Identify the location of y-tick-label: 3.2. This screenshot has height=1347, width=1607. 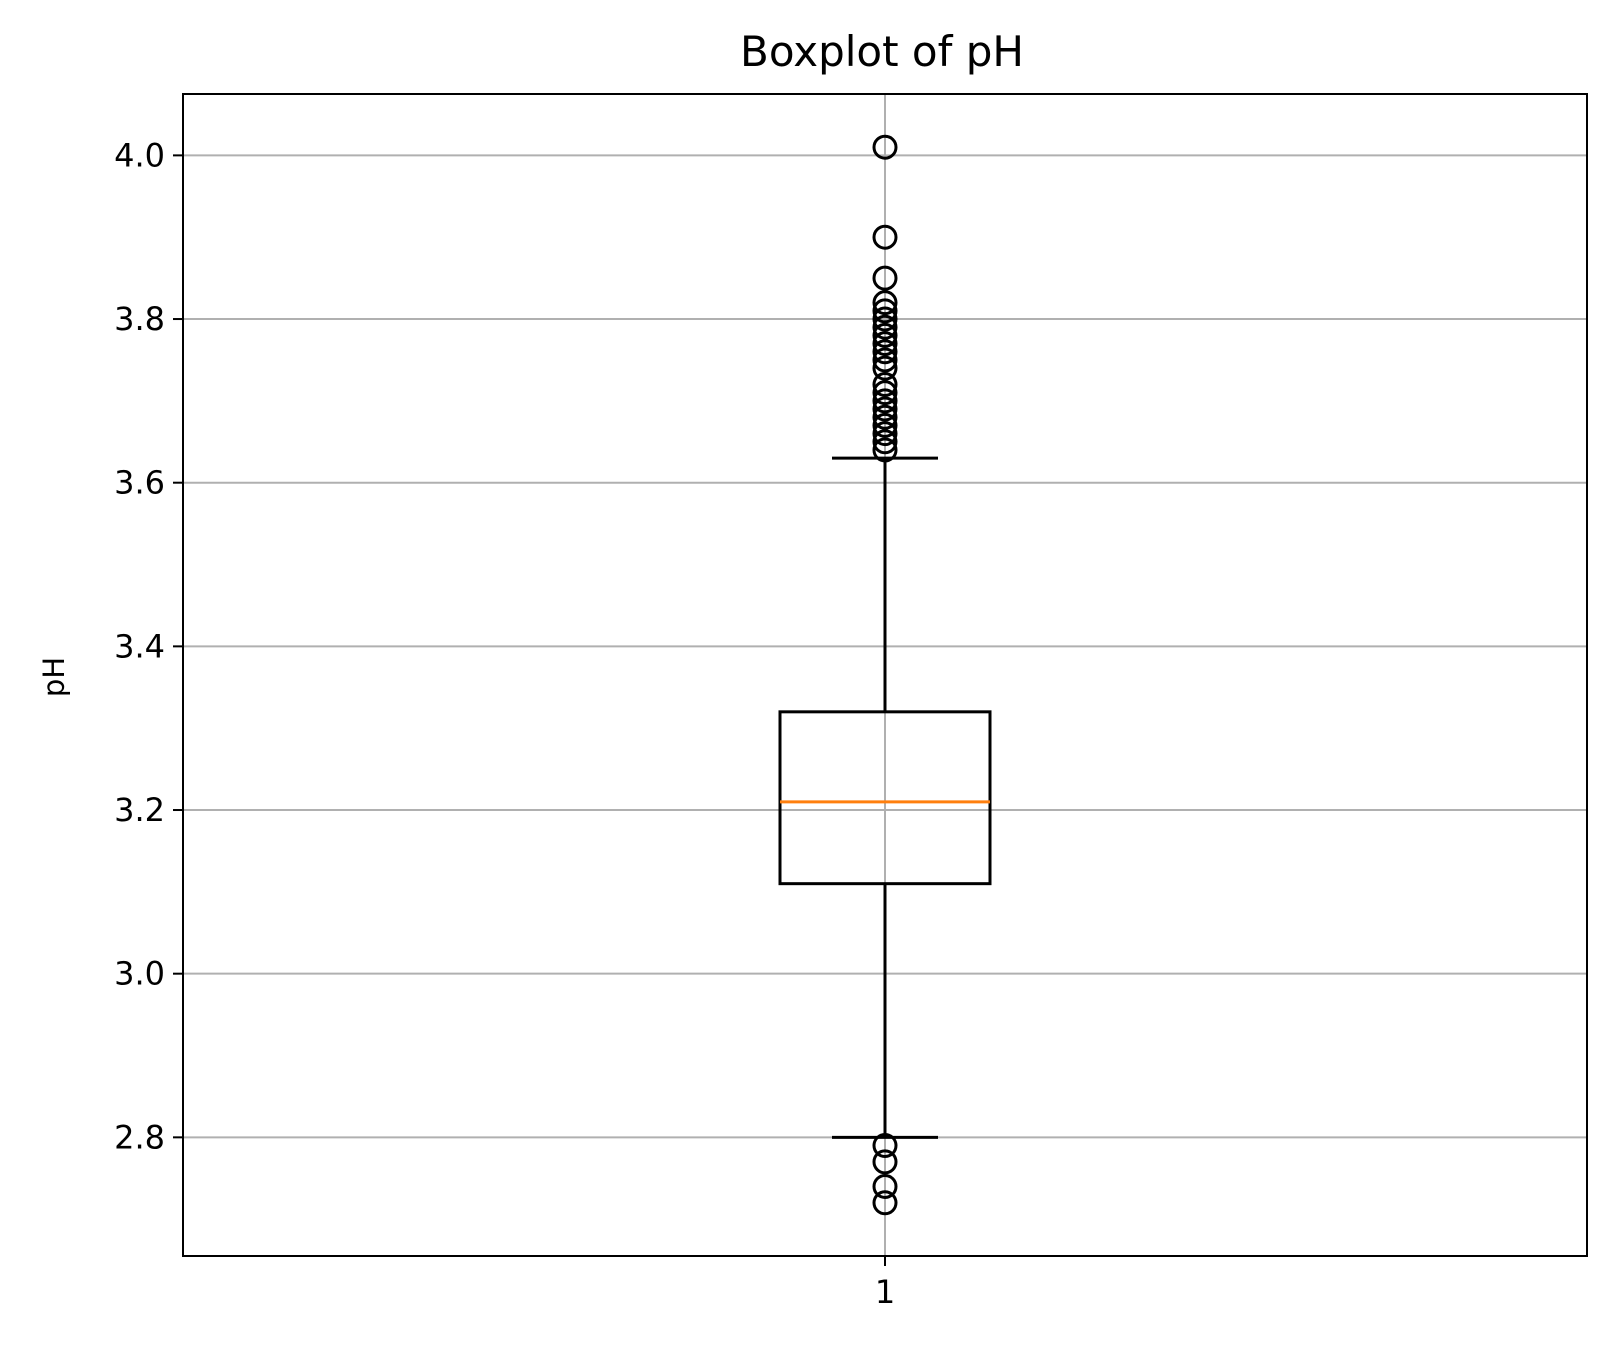
(139, 810).